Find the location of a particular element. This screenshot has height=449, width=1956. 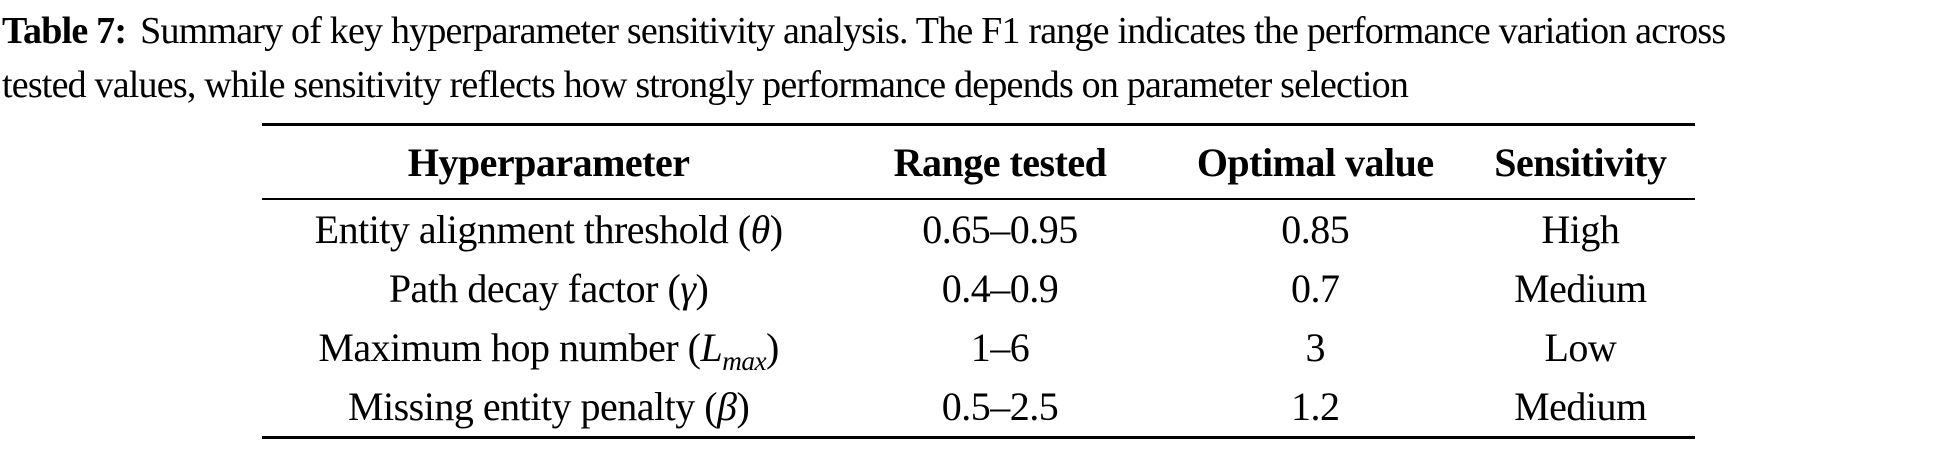

greek-symbol: θ is located at coordinates (760, 229).